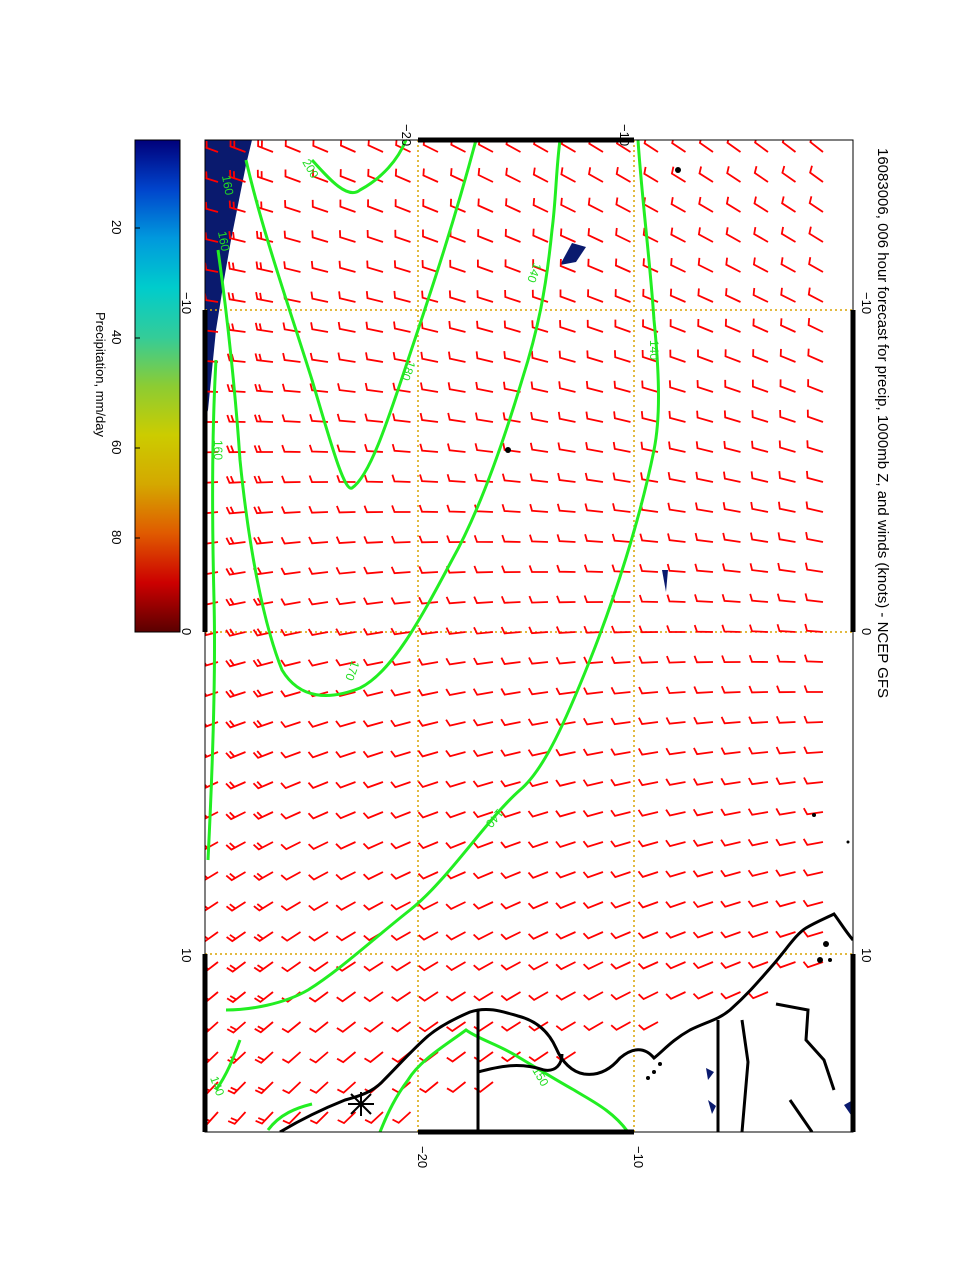 Image resolution: width=978 pixels, height=1265 pixels. What do you see at coordinates (352, 671) in the screenshot?
I see `contour-label: 170` at bounding box center [352, 671].